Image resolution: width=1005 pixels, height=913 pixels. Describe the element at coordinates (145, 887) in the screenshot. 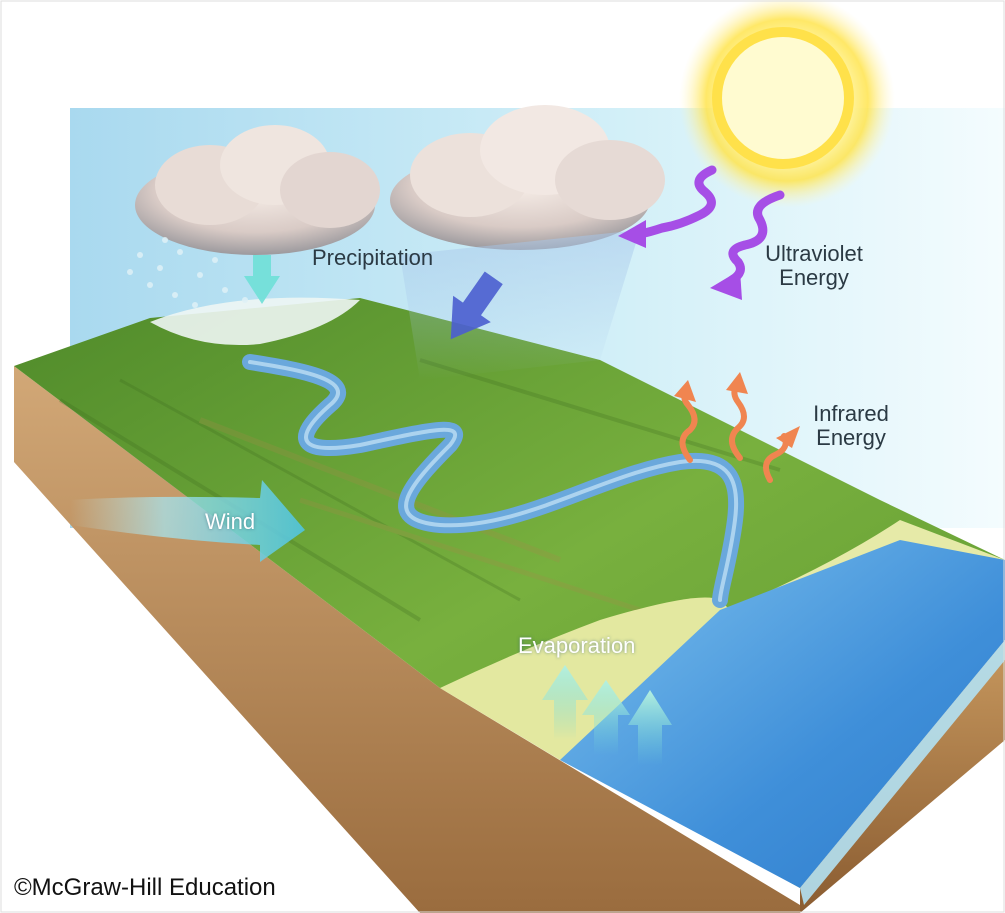

I see `copyright-credit: ©McGraw-Hill Education` at that location.